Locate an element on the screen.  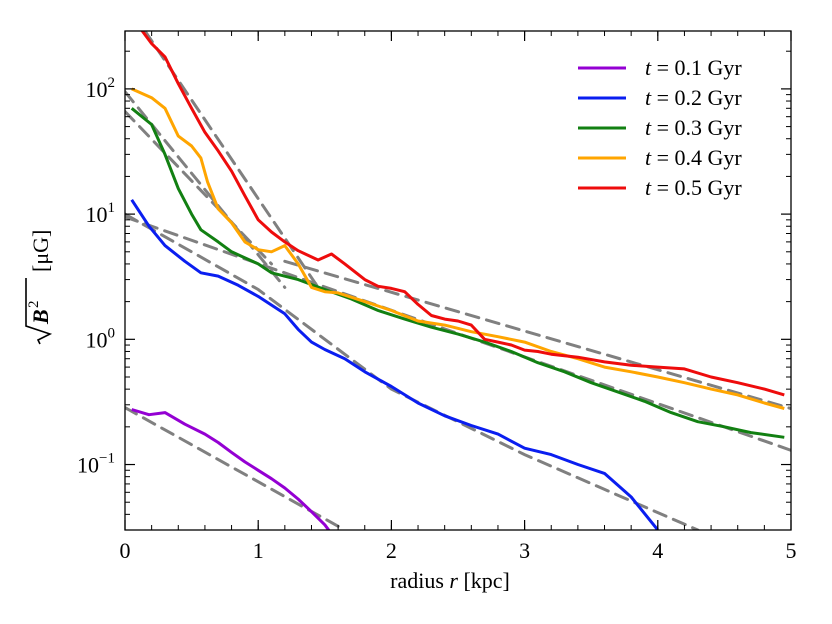
legend-entry: t = 0.1 Gyr is located at coordinates (660, 67).